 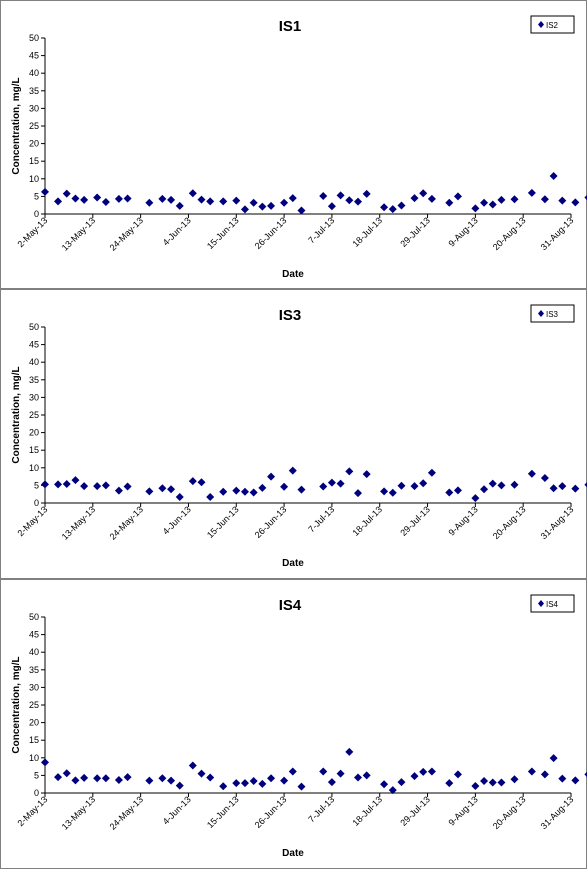 I want to click on x-tick-label: 15-Jun-13, so click(x=223, y=522).